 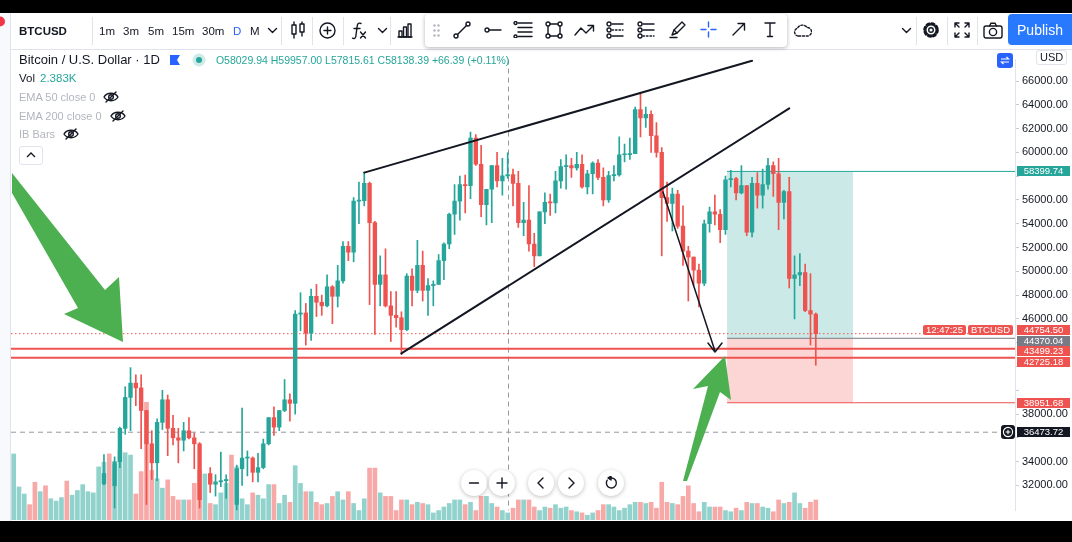 What do you see at coordinates (37, 134) in the screenshot?
I see `annotation: IB Bars` at bounding box center [37, 134].